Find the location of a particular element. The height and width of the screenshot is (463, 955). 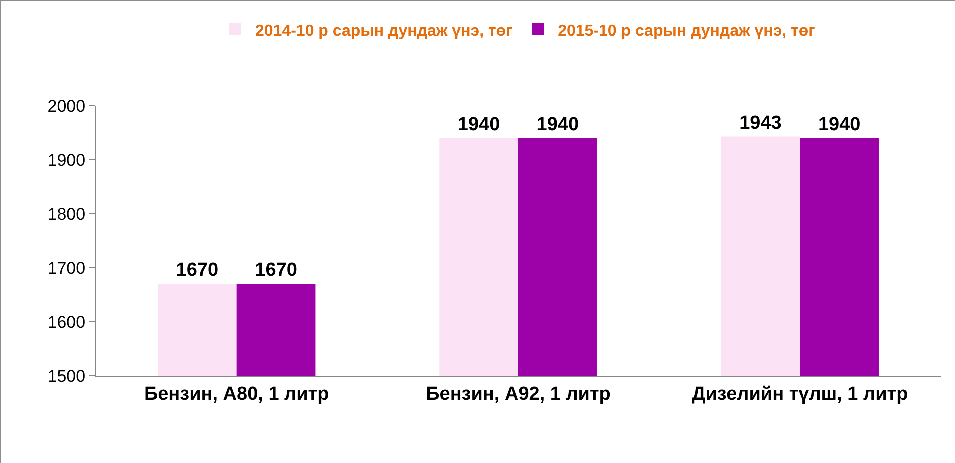

y-tick-label: 1700 is located at coordinates (67, 268).